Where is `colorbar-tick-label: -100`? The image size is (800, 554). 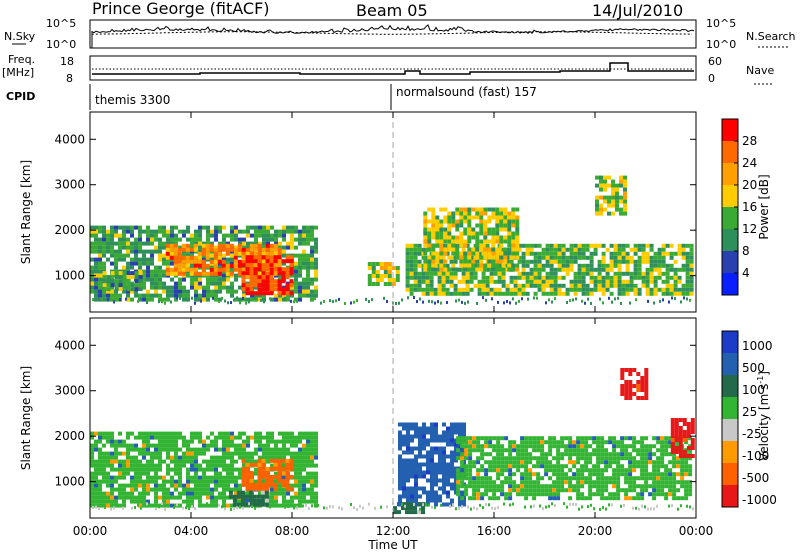 colorbar-tick-label: -100 is located at coordinates (755, 456).